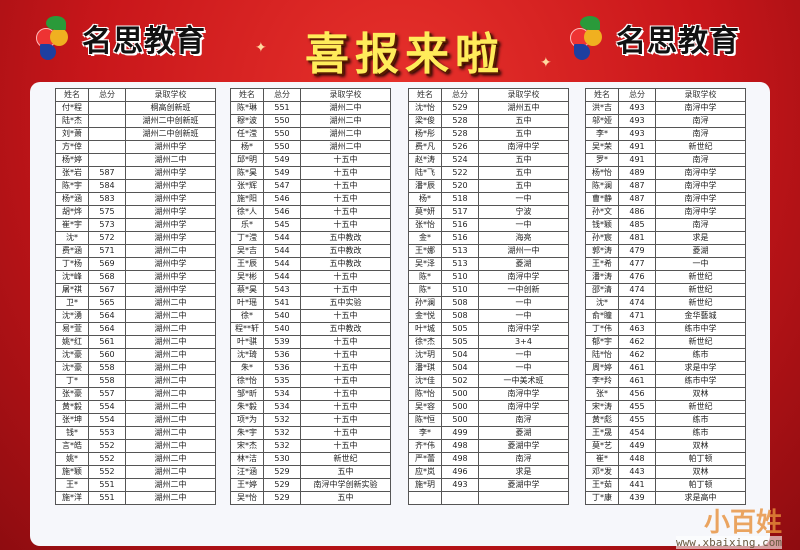  I want to click on table-row: 陆*飞 522 五中, so click(488, 173).